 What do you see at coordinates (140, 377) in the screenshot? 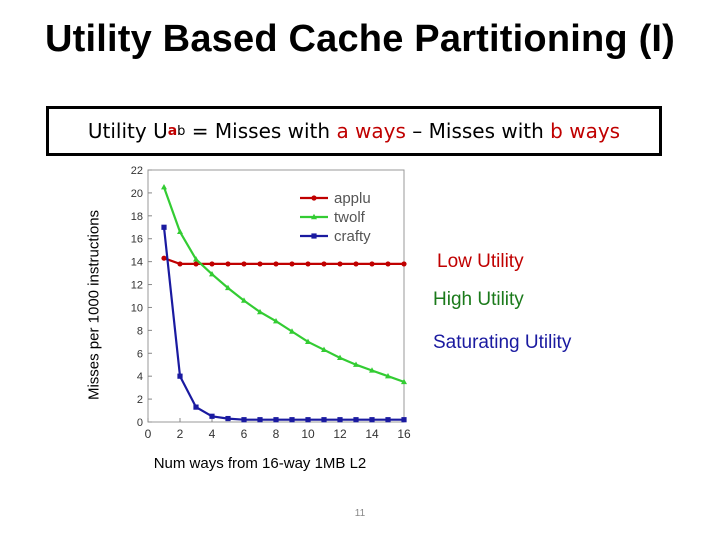
I see `y-tick-label: 4` at bounding box center [140, 377].